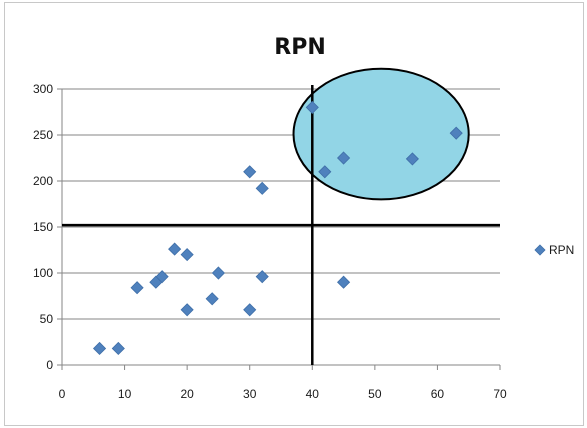  What do you see at coordinates (540, 250) in the screenshot?
I see `legend-marker` at bounding box center [540, 250].